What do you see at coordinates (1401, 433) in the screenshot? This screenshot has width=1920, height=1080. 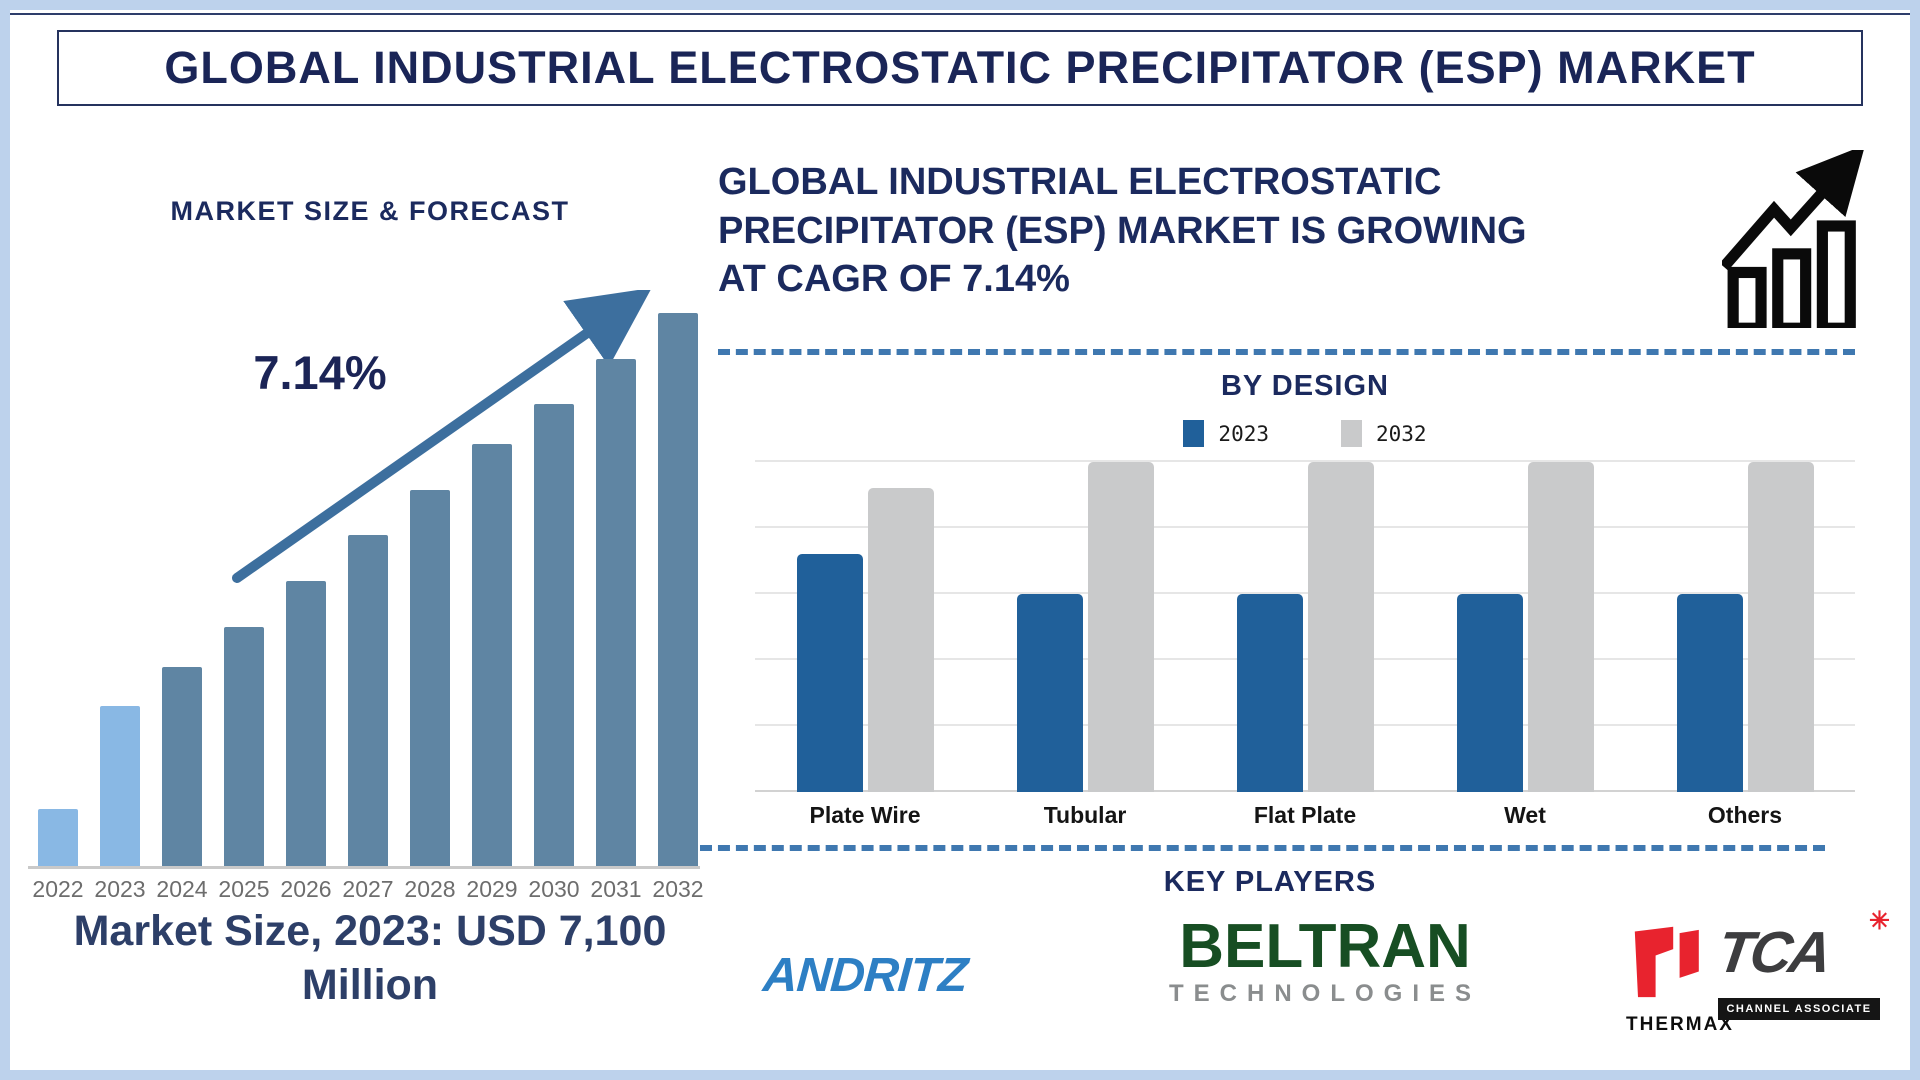 I see `legend-label-2032: 2032` at bounding box center [1401, 433].